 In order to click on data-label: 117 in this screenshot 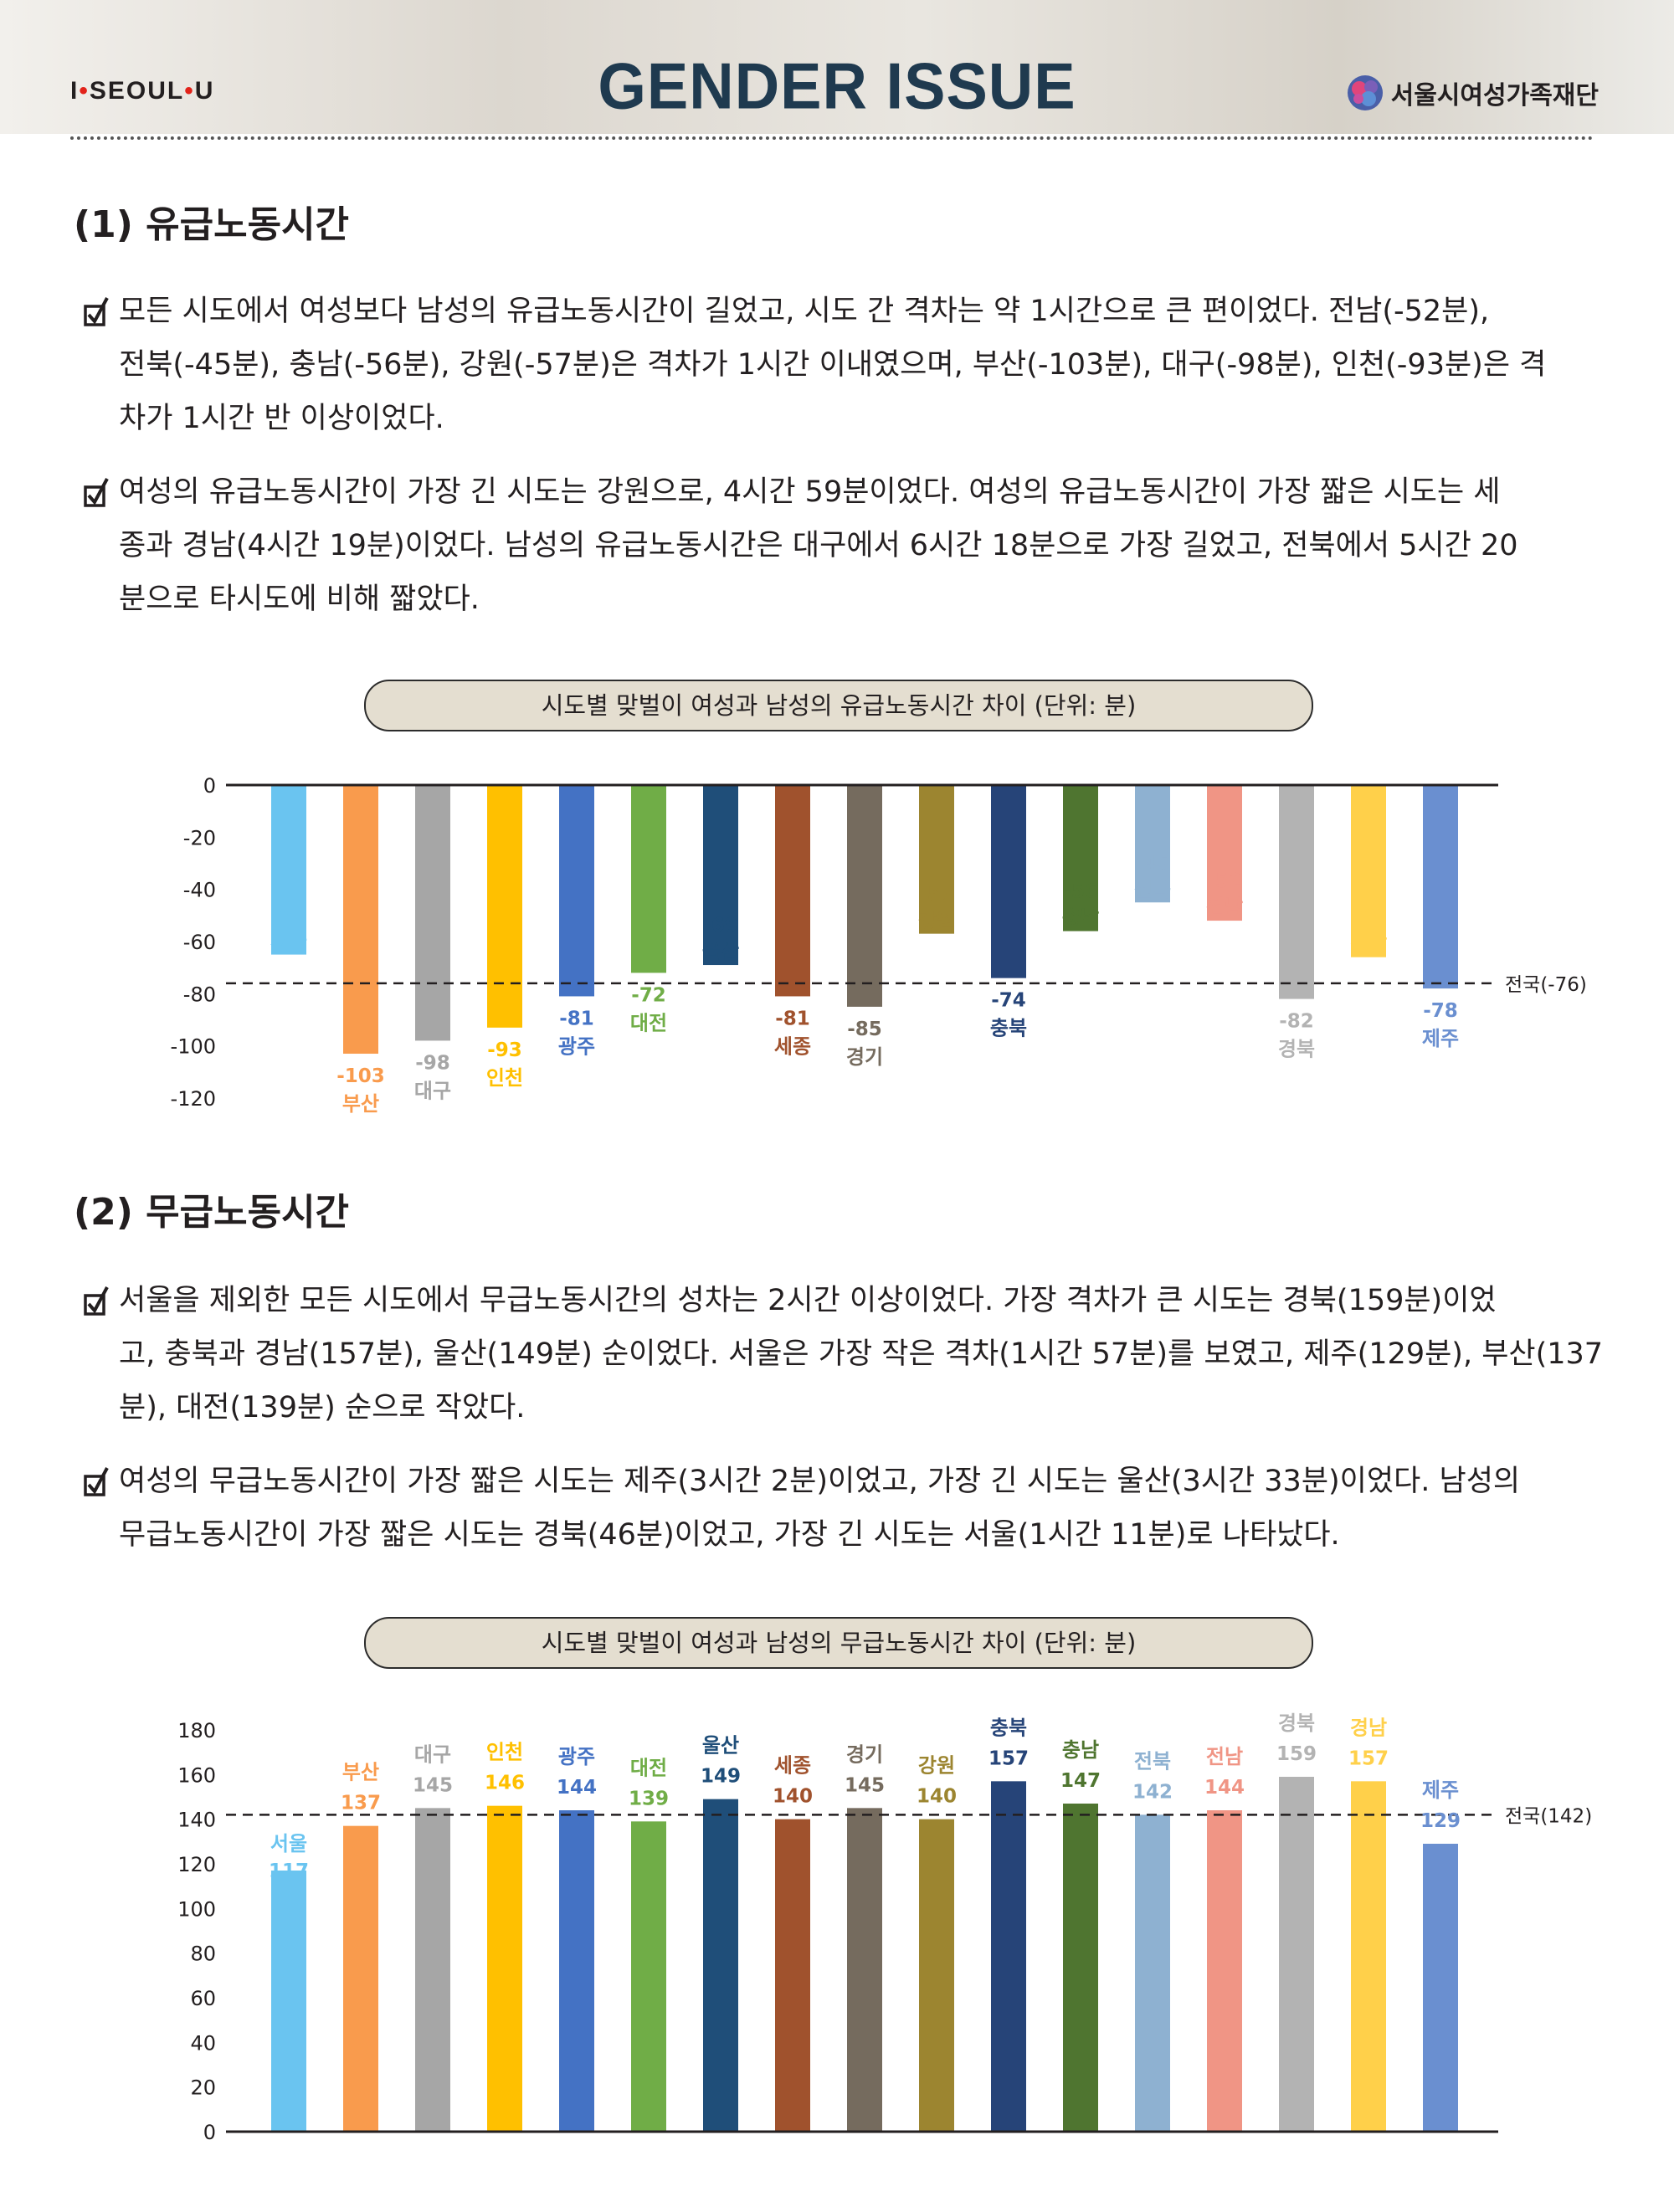, I will do `click(289, 1871)`.